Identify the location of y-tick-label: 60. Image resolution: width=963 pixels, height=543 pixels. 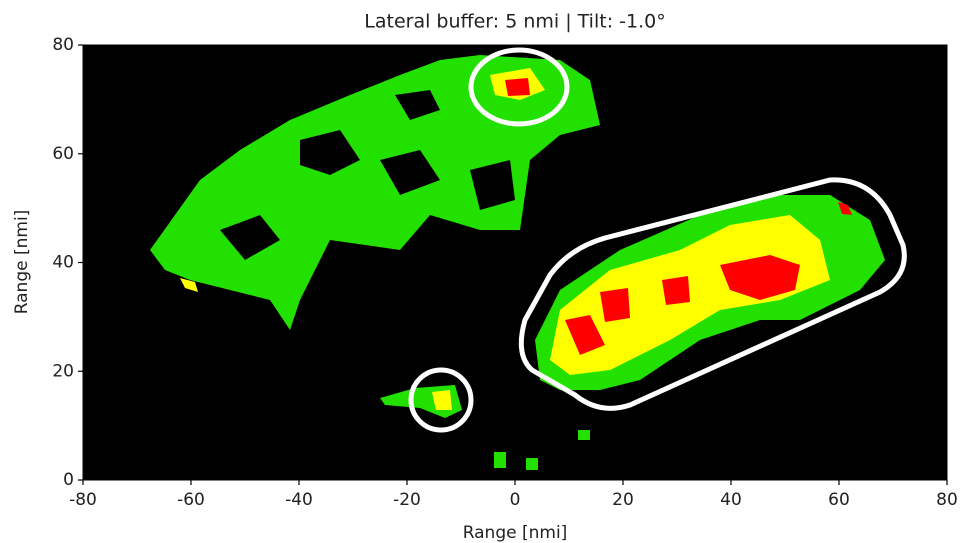
(63, 154).